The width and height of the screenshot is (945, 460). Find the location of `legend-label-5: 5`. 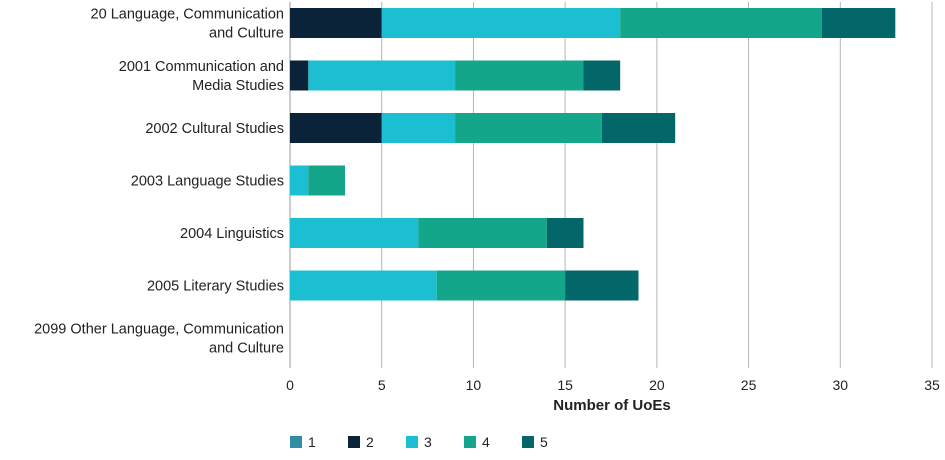

legend-label-5: 5 is located at coordinates (544, 442).